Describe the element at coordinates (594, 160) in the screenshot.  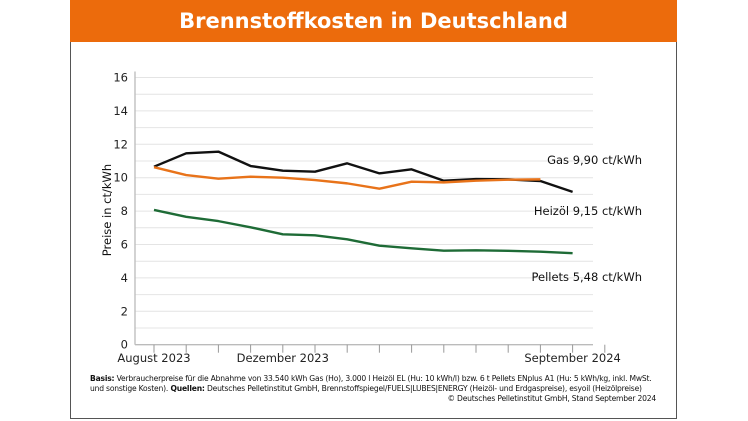
I see `label-gas: Gas 9,90 ct/kWh` at that location.